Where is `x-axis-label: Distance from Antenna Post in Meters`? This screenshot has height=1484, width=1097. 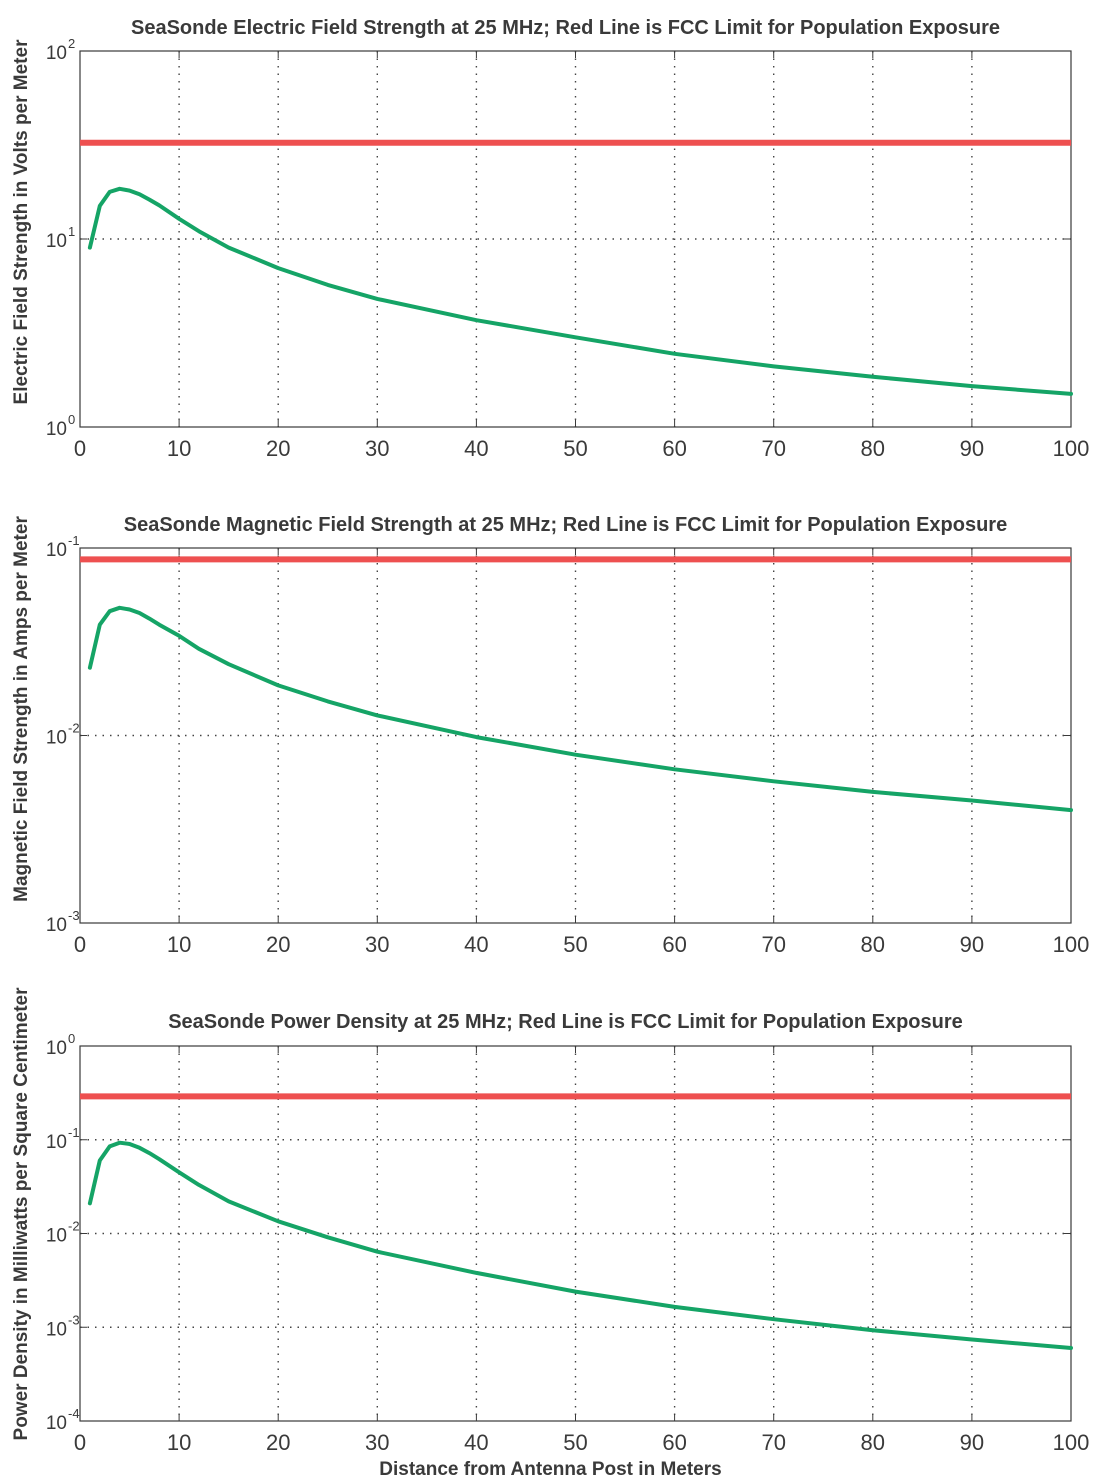 x-axis-label: Distance from Antenna Post in Meters is located at coordinates (550, 1469).